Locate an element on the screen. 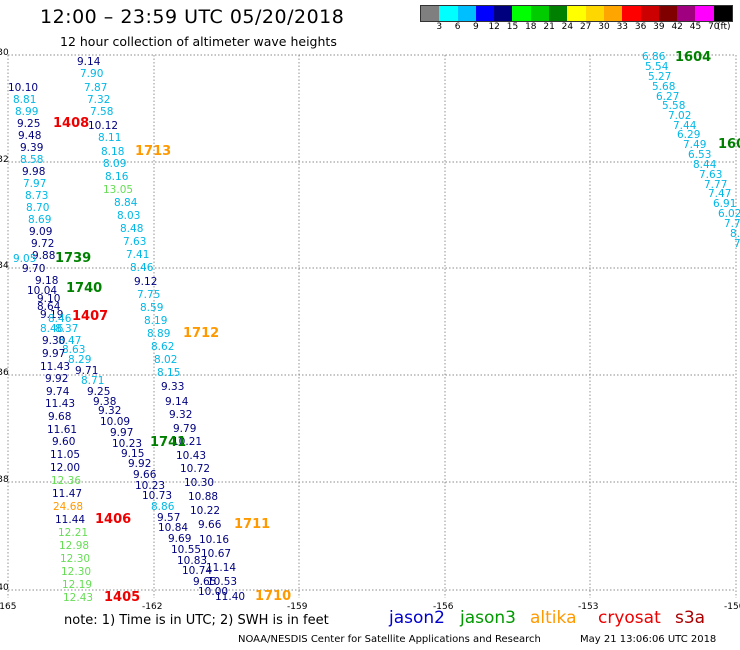 This screenshot has width=740, height=650. wave-height-value: 10.84 is located at coordinates (173, 528).